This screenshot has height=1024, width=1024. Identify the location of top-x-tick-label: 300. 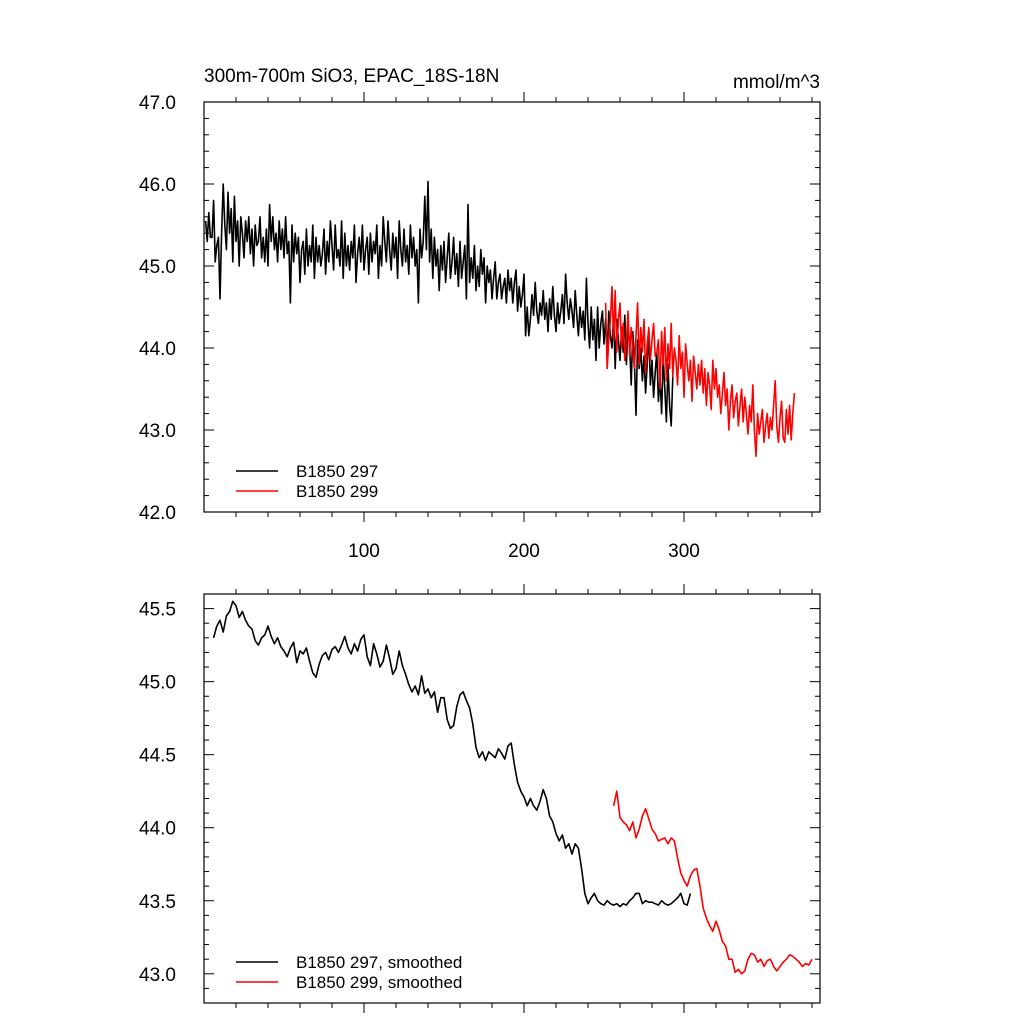
(684, 551).